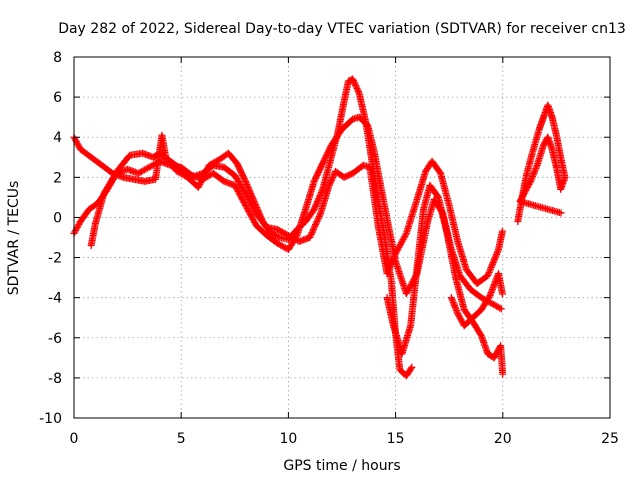  I want to click on y-tick-label: 6, so click(57, 98).